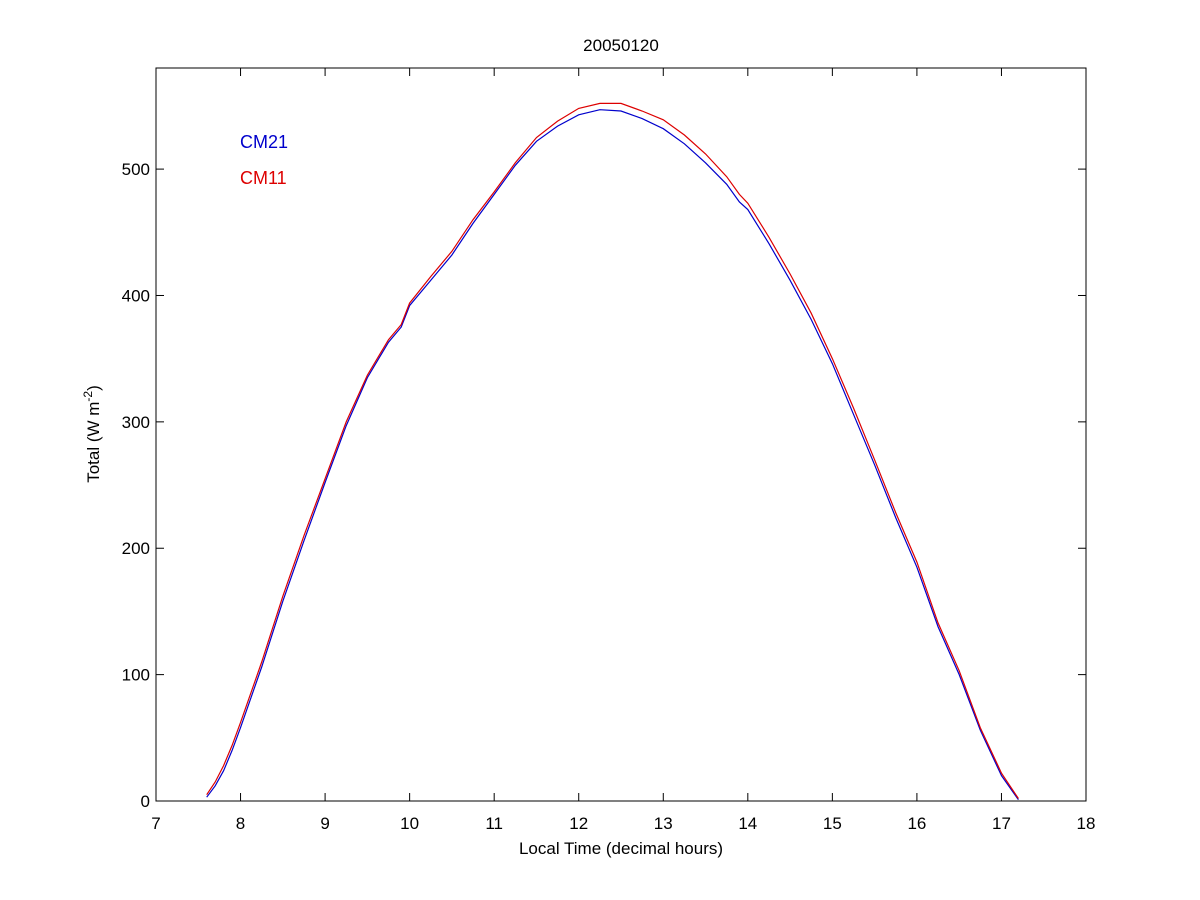  Describe the element at coordinates (263, 178) in the screenshot. I see `legend-entry-cm11: CM11` at that location.